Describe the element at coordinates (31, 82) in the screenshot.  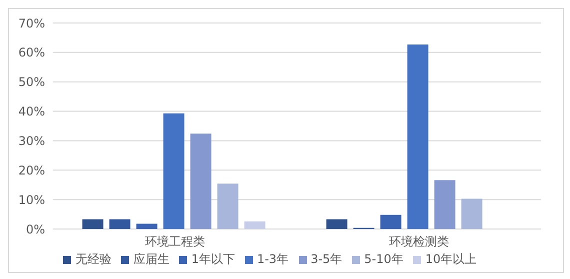
I see `y-tick-label: 50%` at that location.